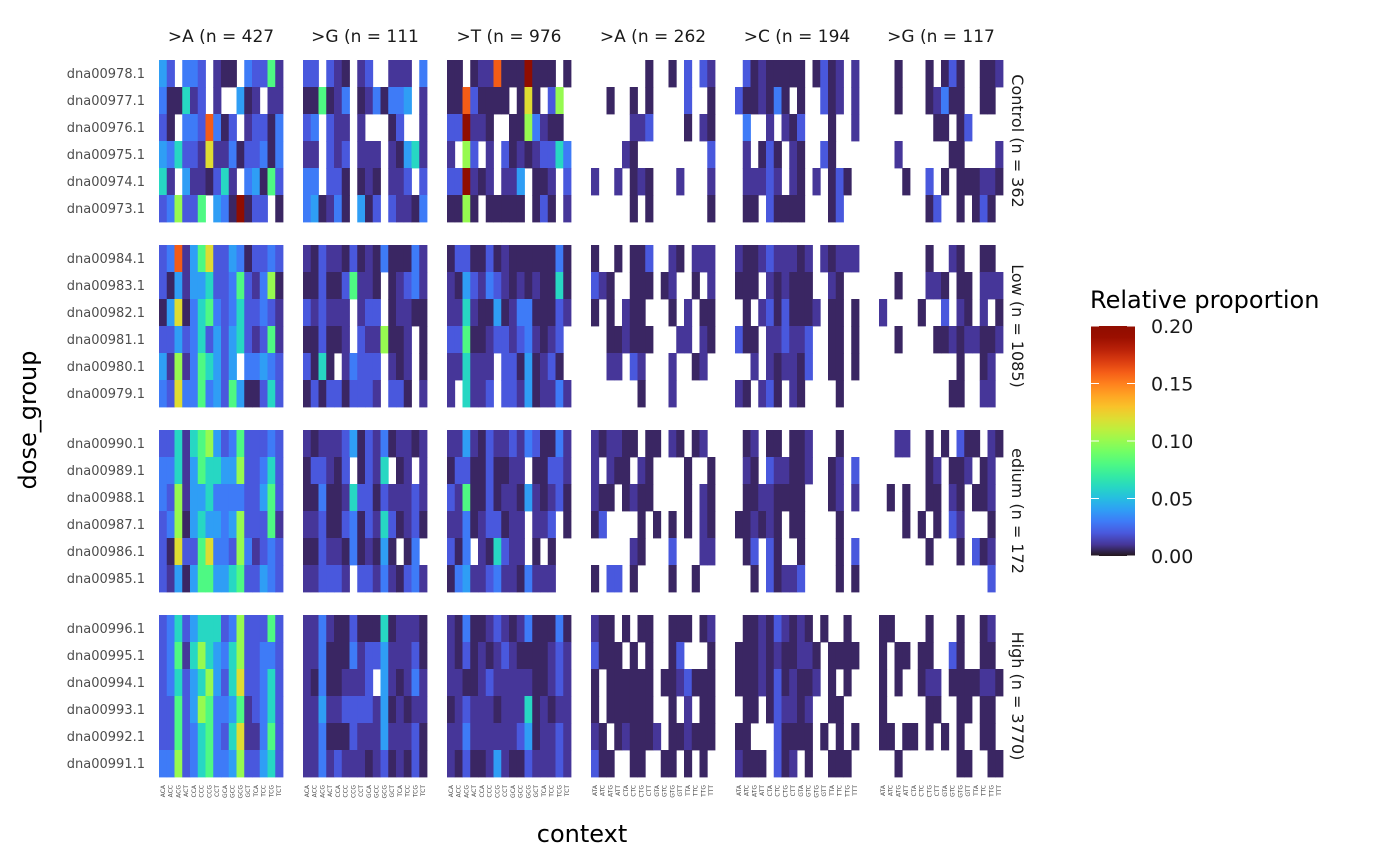 This screenshot has height=865, width=1400. I want to click on context-tick-label: GCC, so click(233, 791).